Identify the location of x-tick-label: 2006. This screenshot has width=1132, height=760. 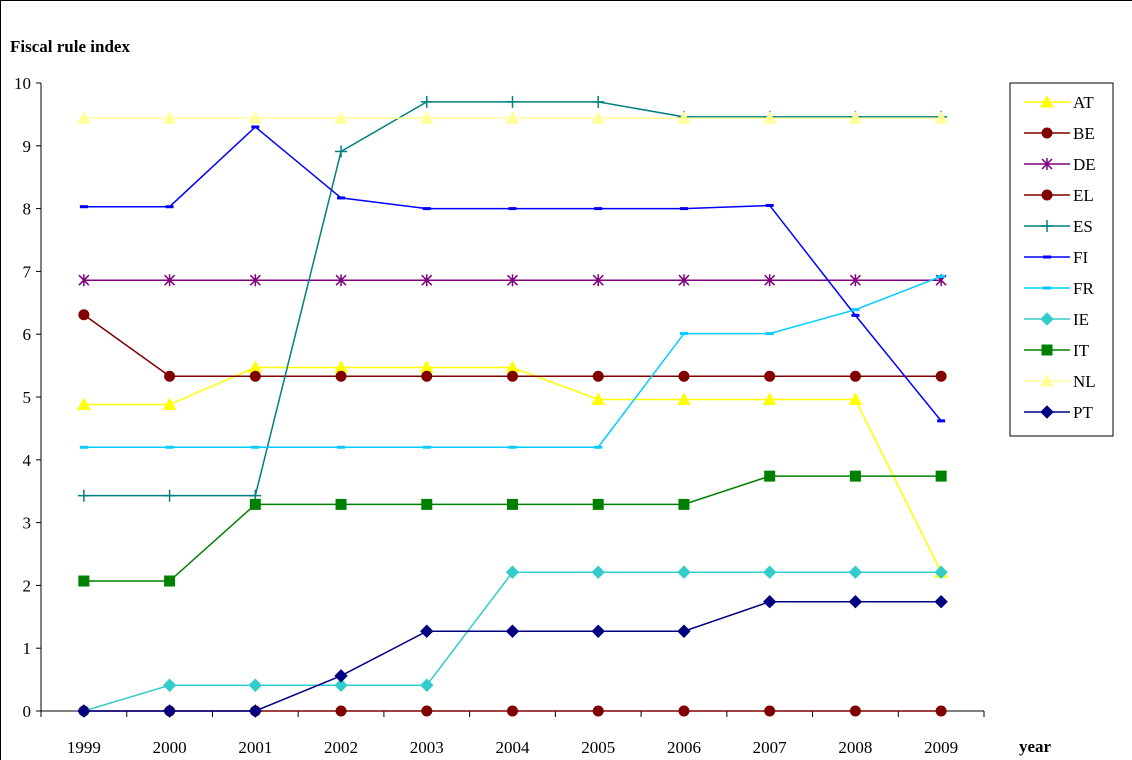
(684, 747).